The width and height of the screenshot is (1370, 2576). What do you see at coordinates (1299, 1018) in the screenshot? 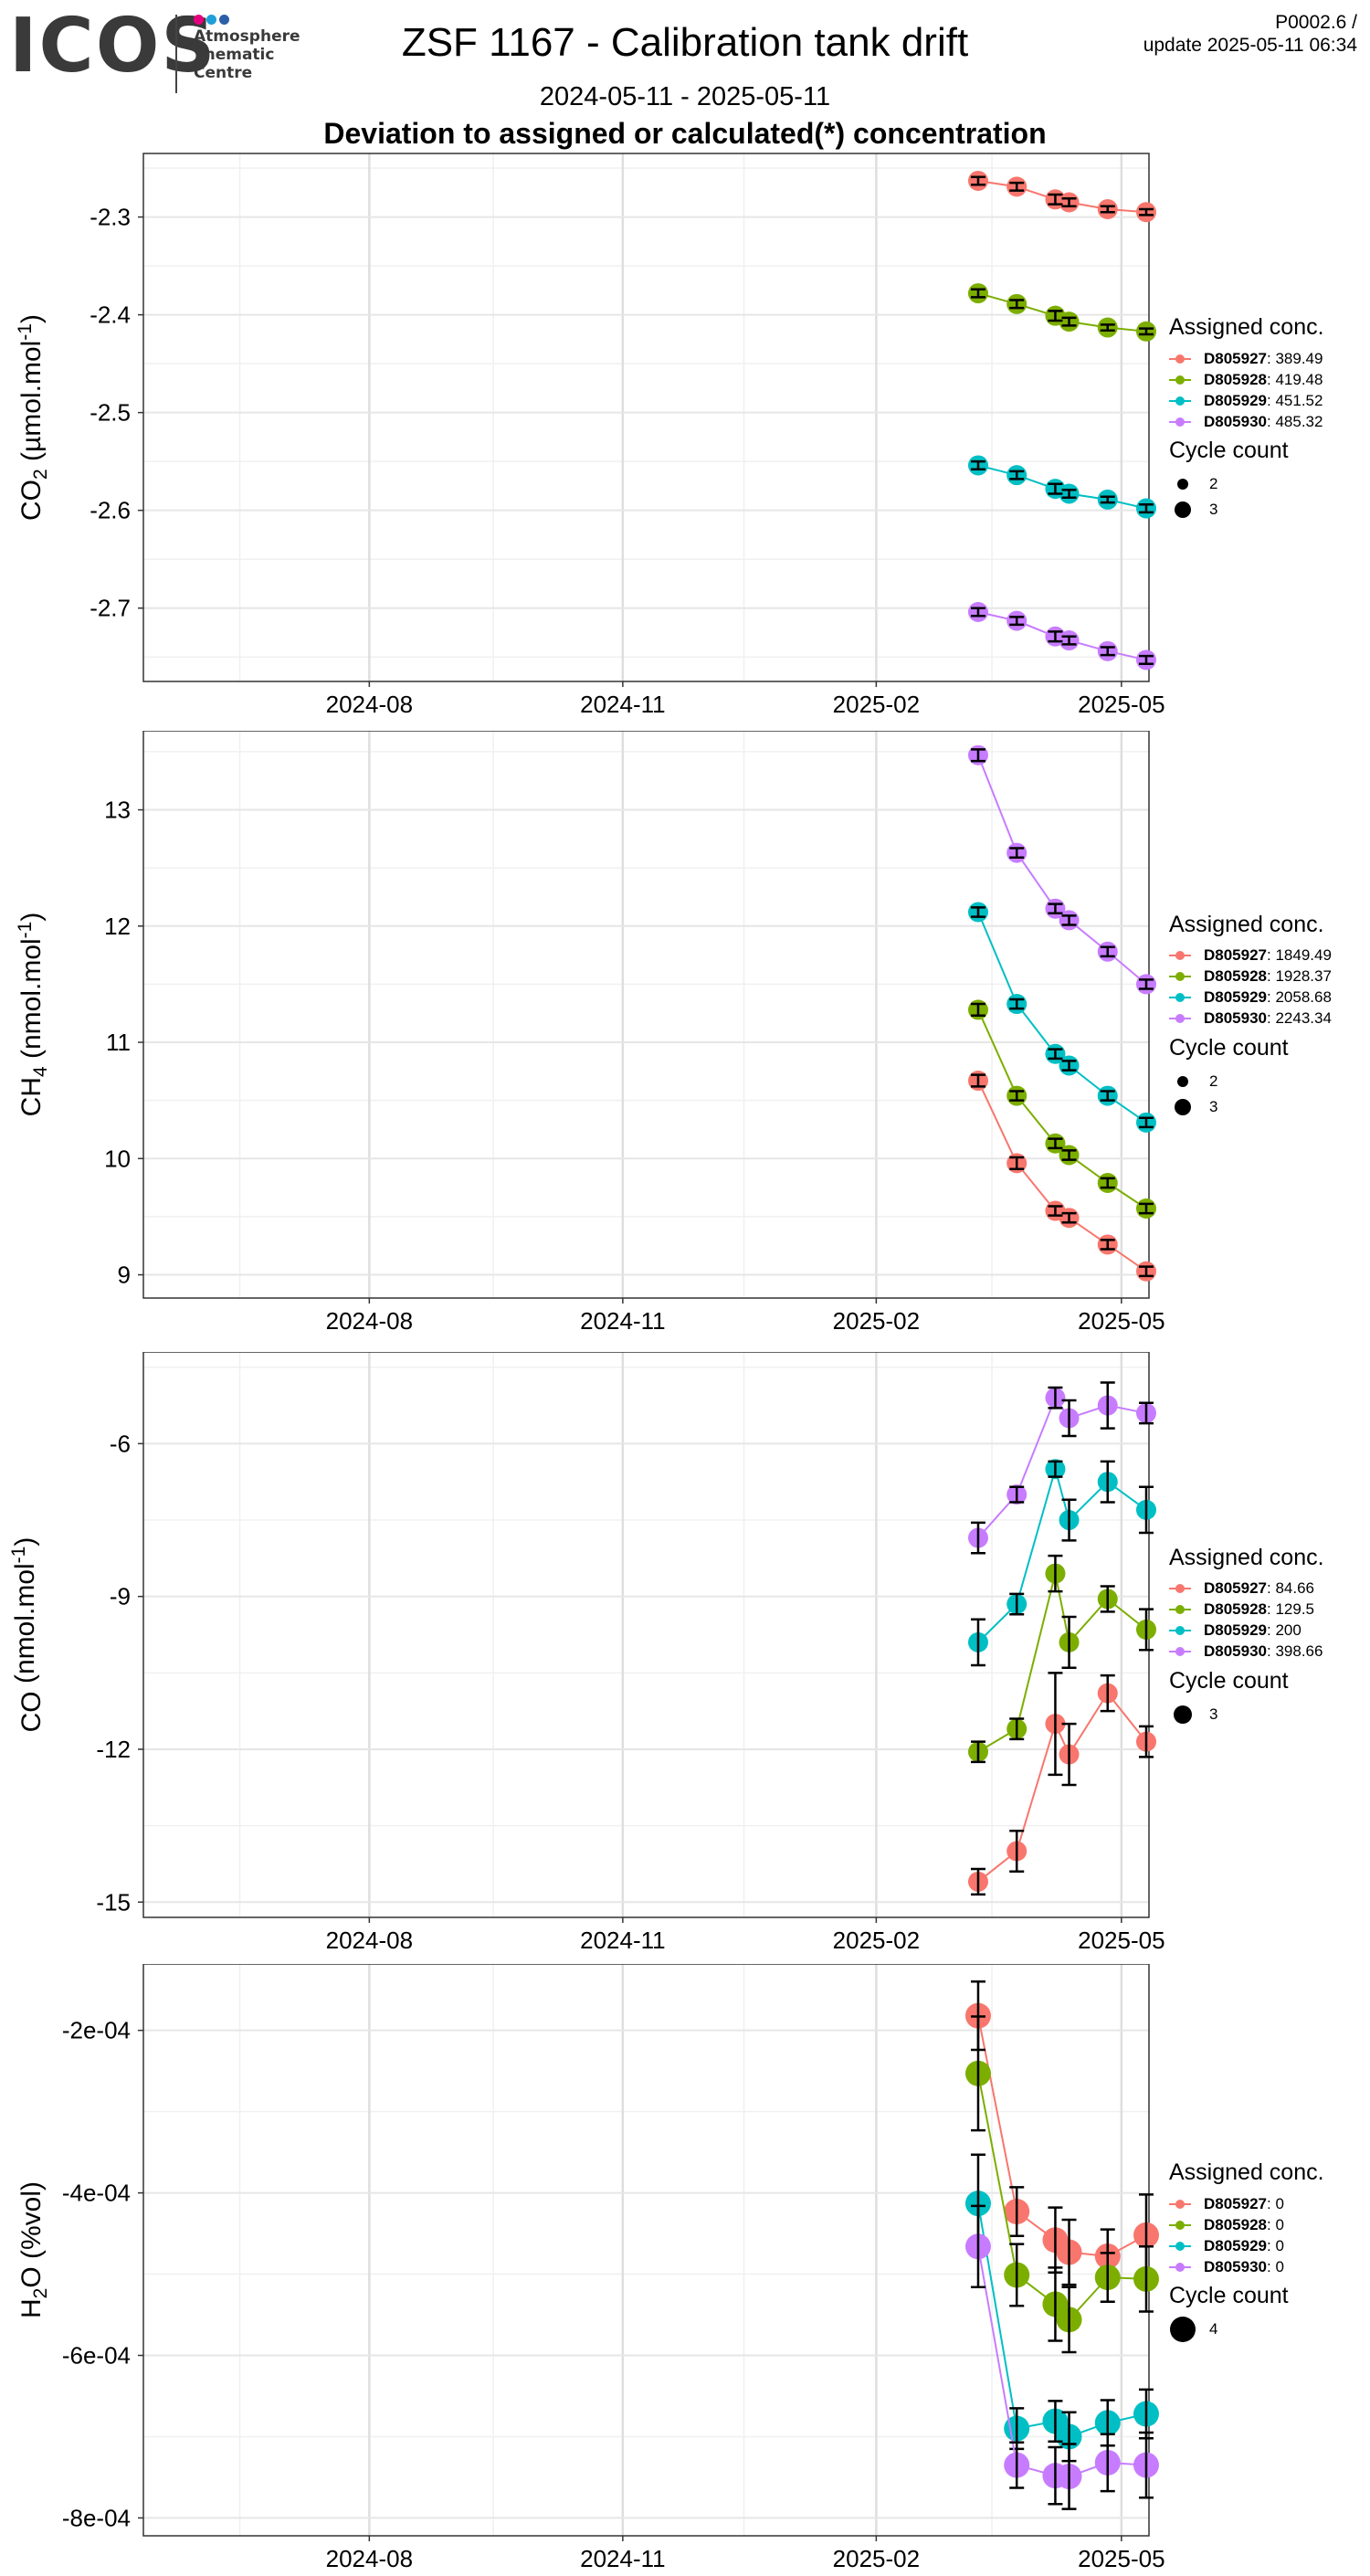
I see `legend-assigned-value: : 2243.34` at bounding box center [1299, 1018].